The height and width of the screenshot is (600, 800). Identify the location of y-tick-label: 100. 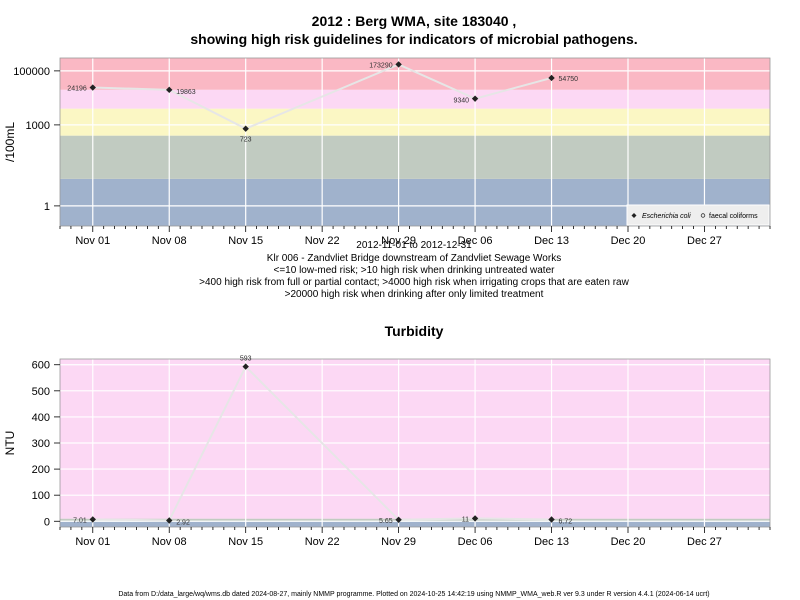
(41, 496).